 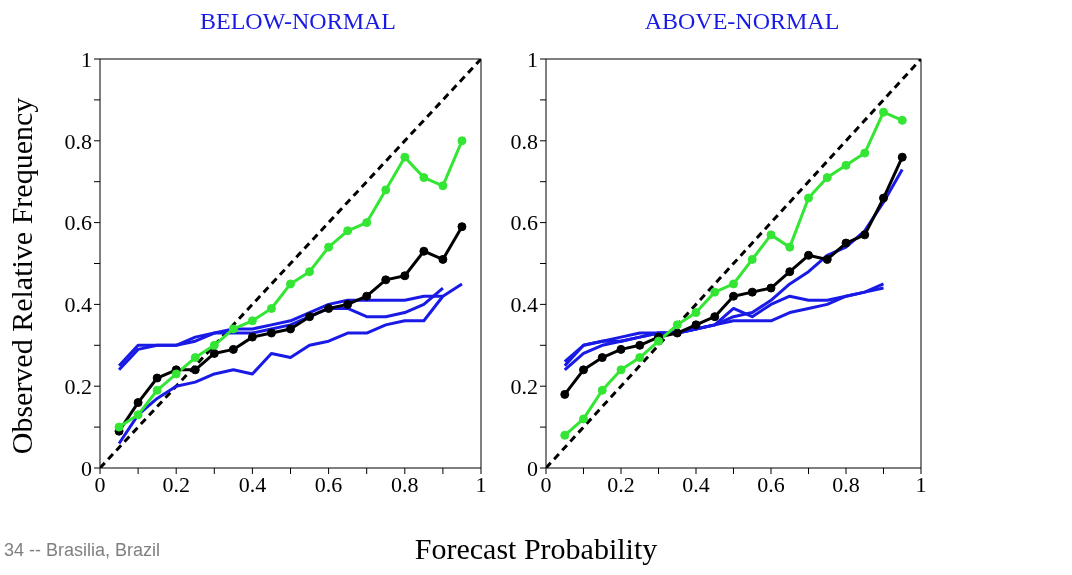 What do you see at coordinates (82, 550) in the screenshot?
I see `text: 34 -- Brasilia, Brazil` at bounding box center [82, 550].